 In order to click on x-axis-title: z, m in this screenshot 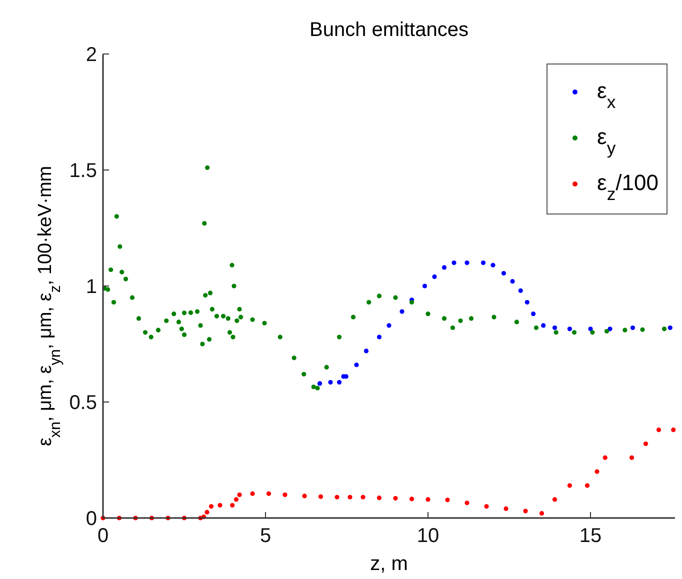, I will do `click(389, 564)`.